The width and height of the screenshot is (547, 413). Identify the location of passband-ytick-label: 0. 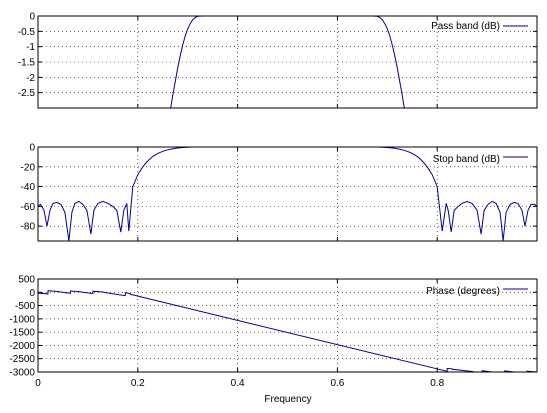
(32, 17).